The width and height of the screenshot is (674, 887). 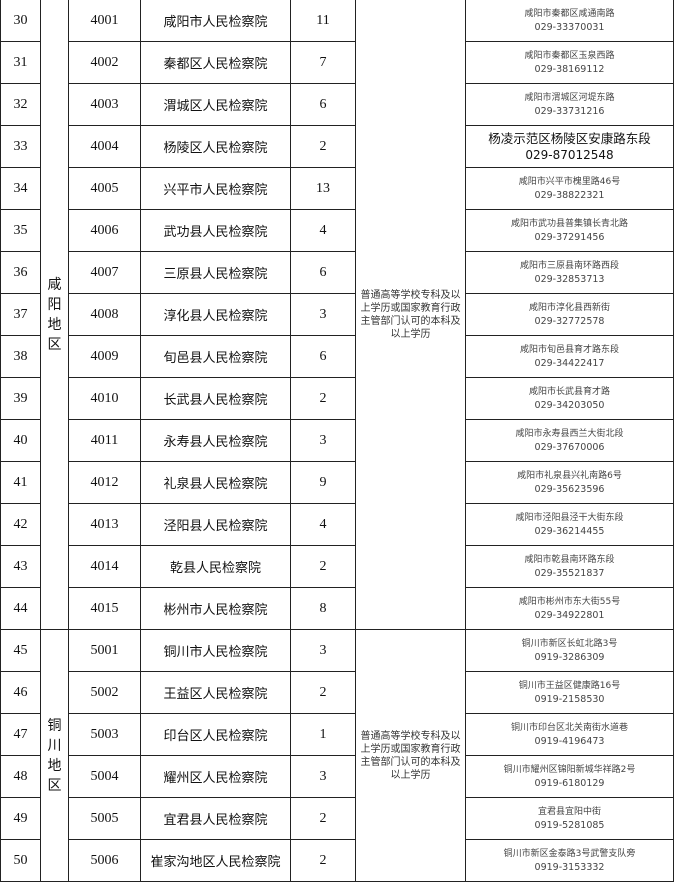 What do you see at coordinates (104, 608) in the screenshot?
I see `position-code-cell: 4015` at bounding box center [104, 608].